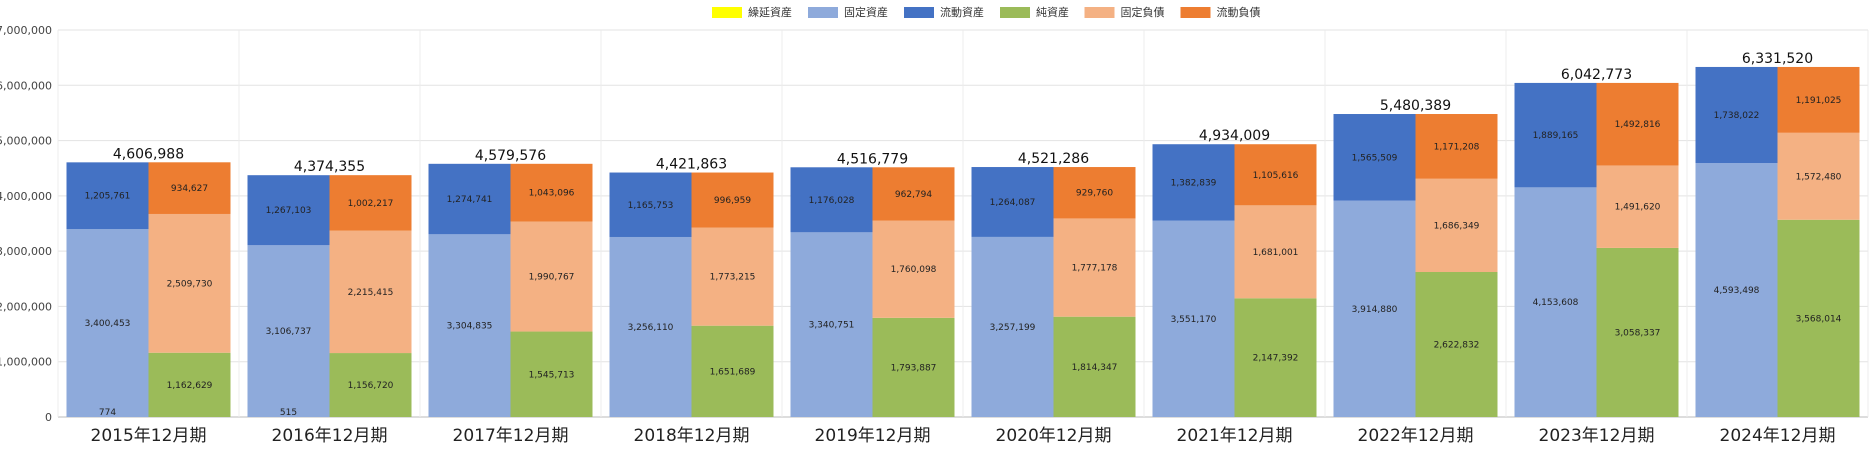 The width and height of the screenshot is (1875, 450). I want to click on legend-label: 流動負債, so click(1239, 12).